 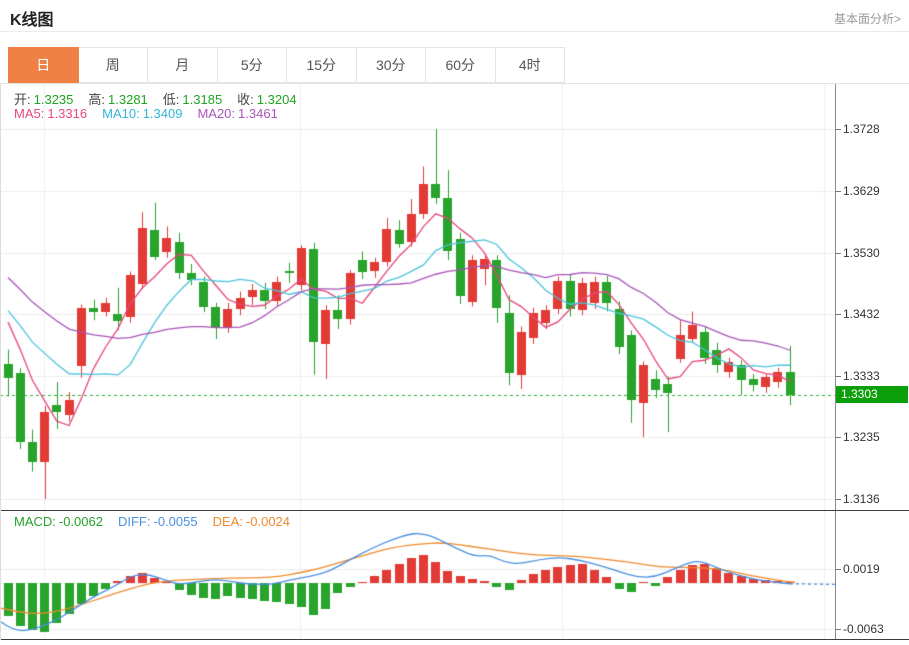 What do you see at coordinates (454, 31) in the screenshot?
I see `header-divider` at bounding box center [454, 31].